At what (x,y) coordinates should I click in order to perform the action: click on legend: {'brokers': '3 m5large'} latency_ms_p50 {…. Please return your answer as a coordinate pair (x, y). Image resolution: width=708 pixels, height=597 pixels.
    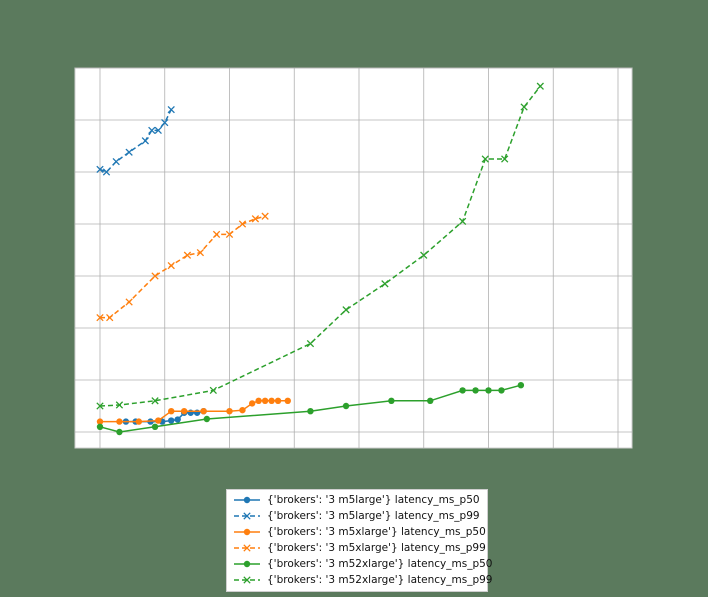
    Looking at the image, I should click on (359, 540).